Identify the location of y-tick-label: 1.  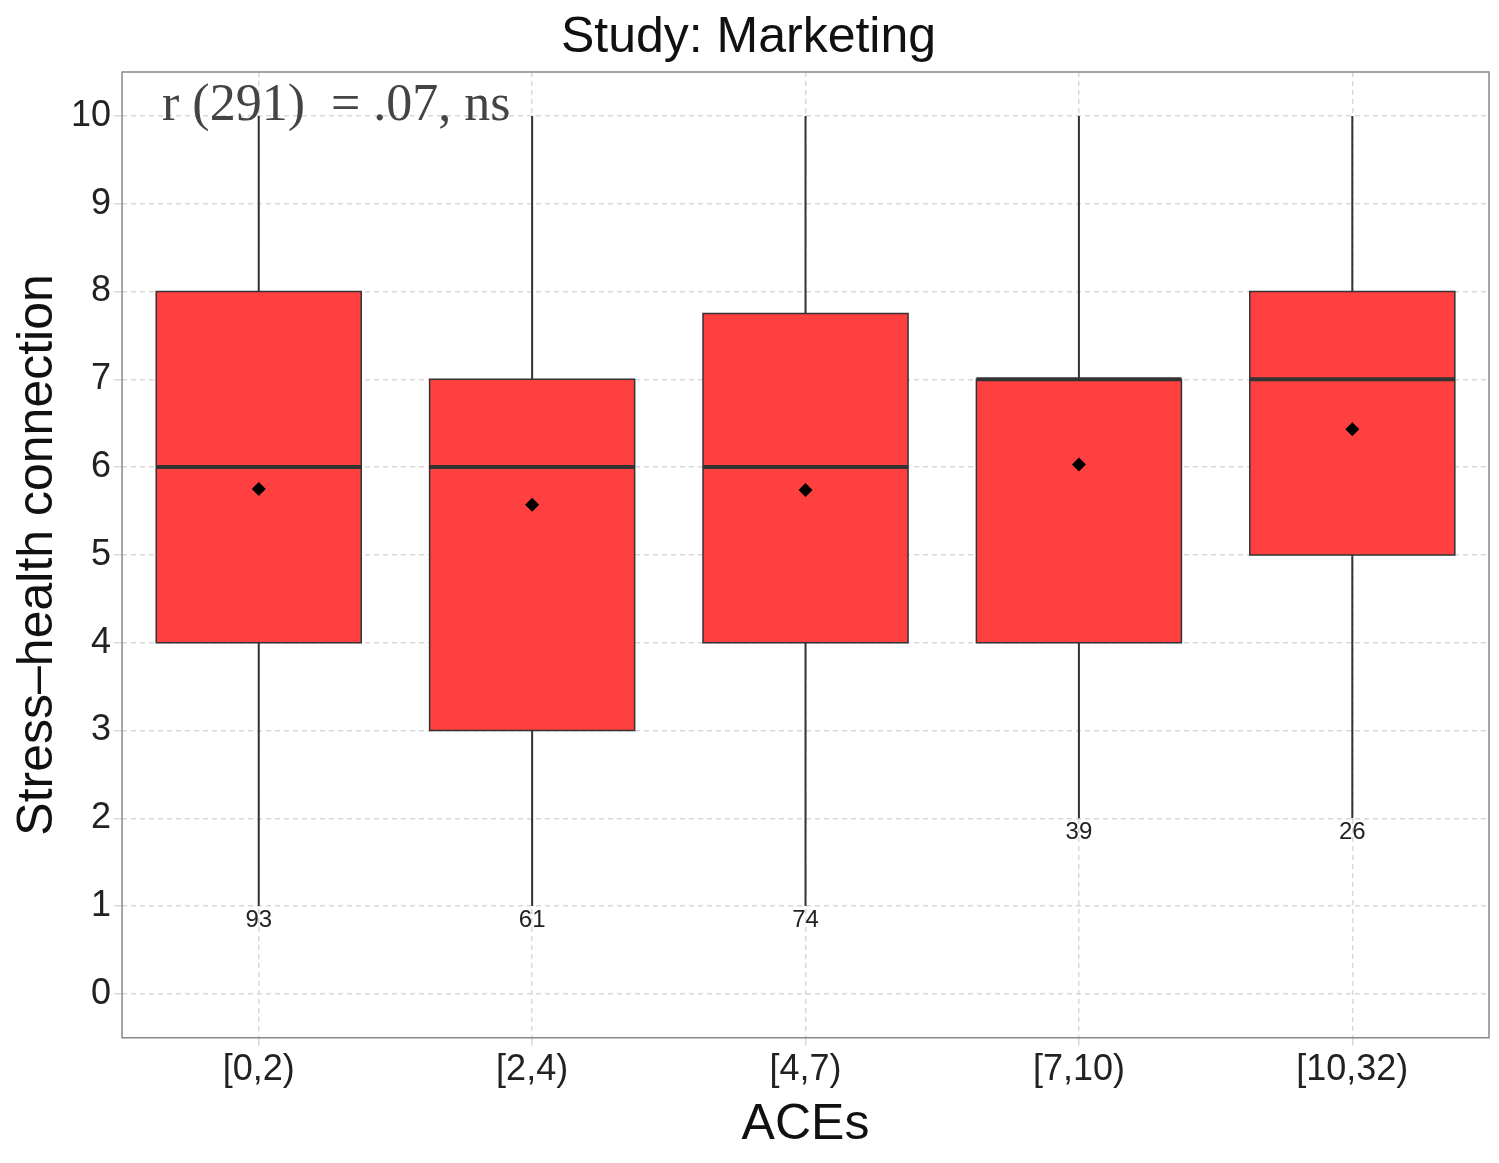
(101, 904).